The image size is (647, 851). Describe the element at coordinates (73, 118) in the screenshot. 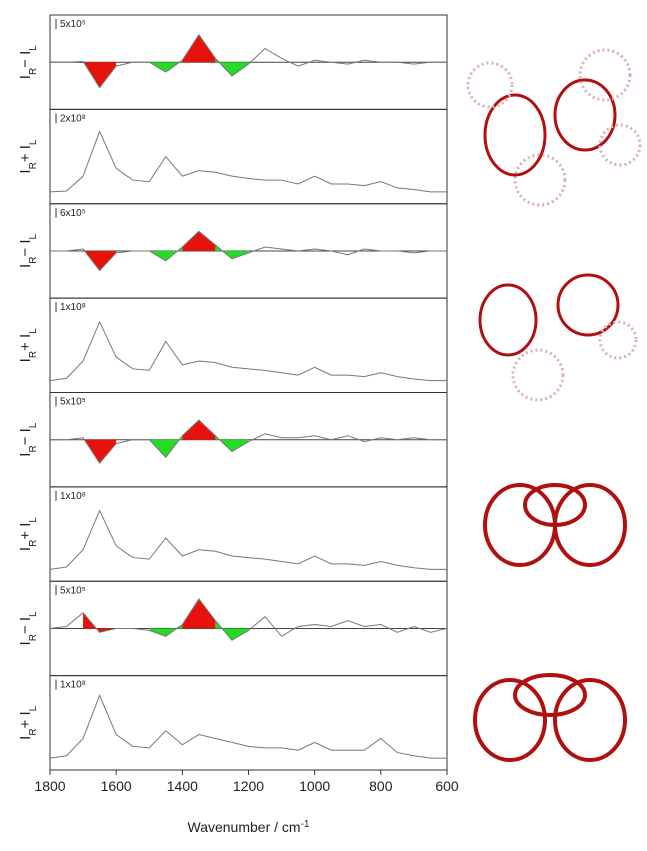

I see `scale-label: 2x10⁸` at that location.